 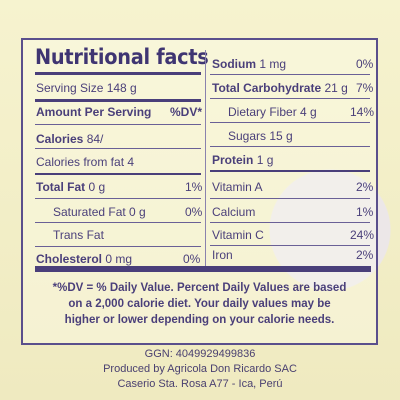 I want to click on calcium-label: Calcium, so click(x=234, y=212).